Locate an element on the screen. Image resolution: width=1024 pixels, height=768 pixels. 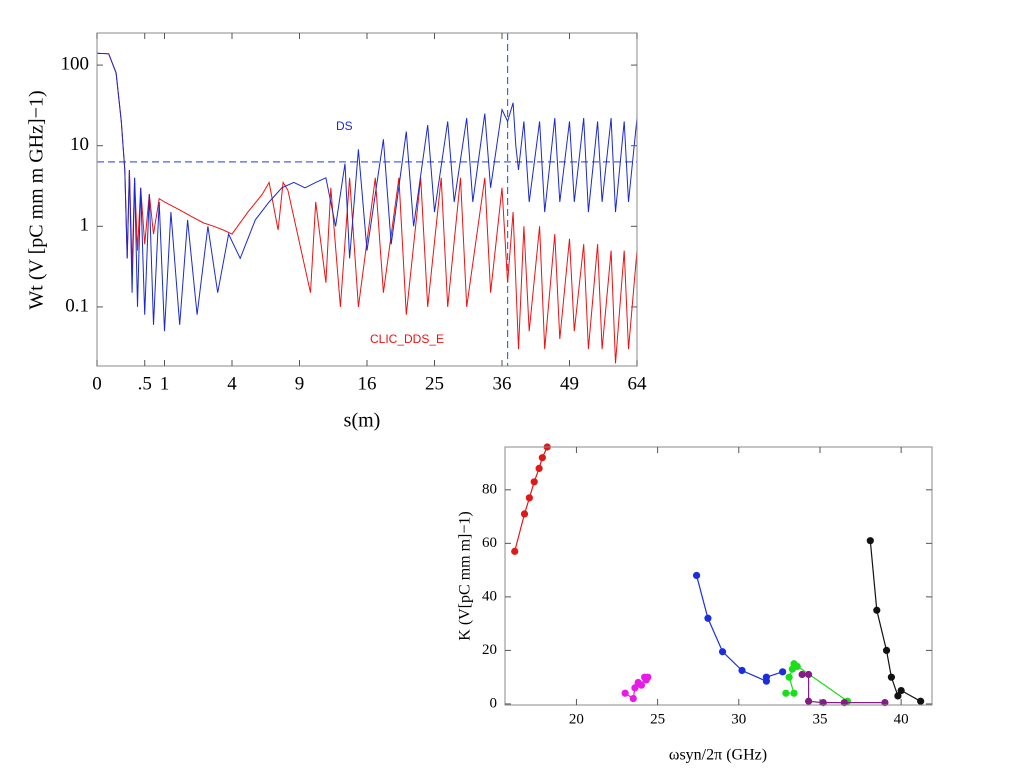
y-tick-label: 10 is located at coordinates (79, 144).